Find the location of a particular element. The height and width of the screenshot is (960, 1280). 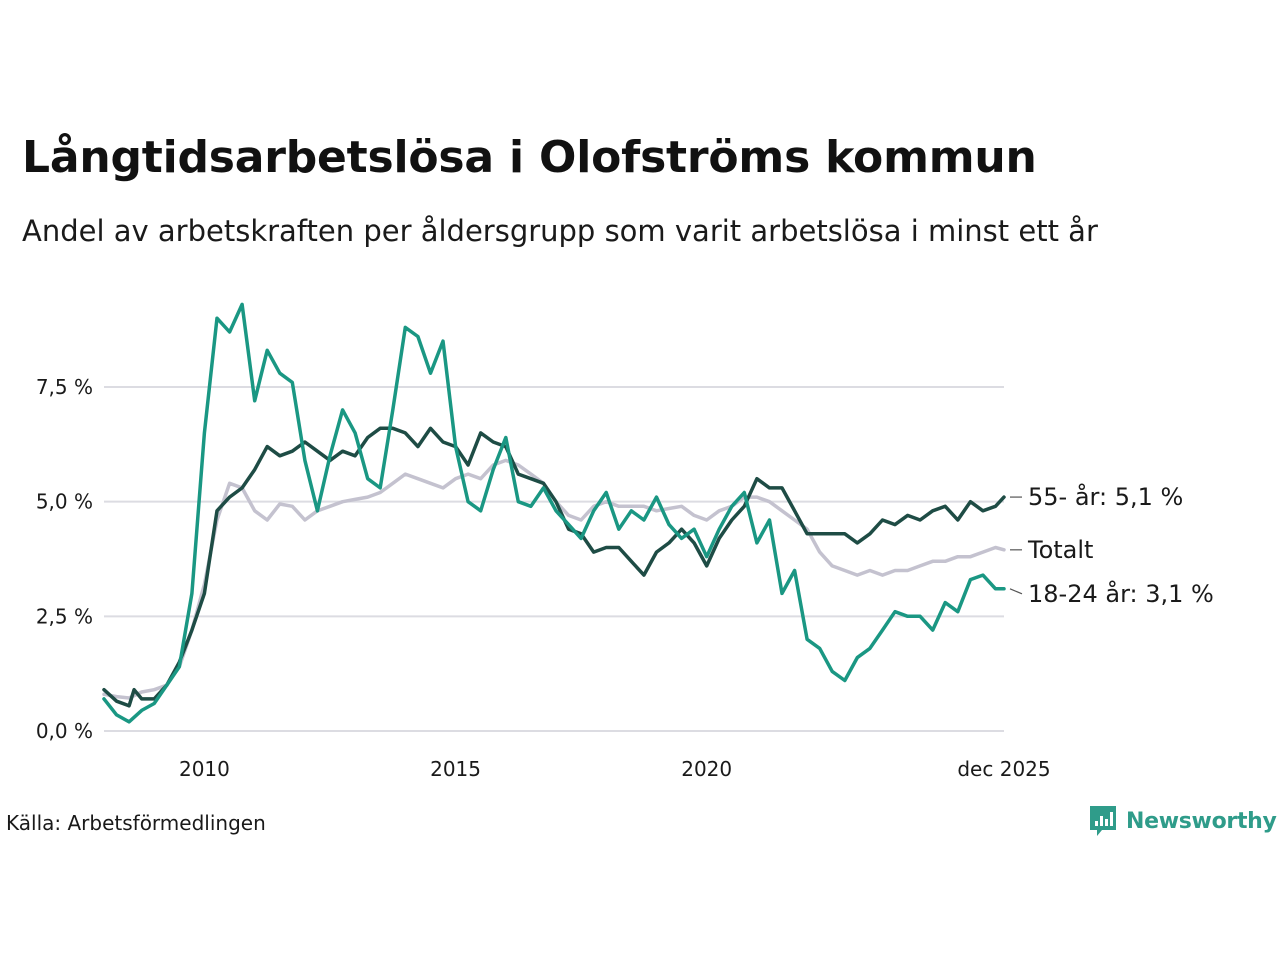

newsworthy-logo-icon is located at coordinates (1103, 821).